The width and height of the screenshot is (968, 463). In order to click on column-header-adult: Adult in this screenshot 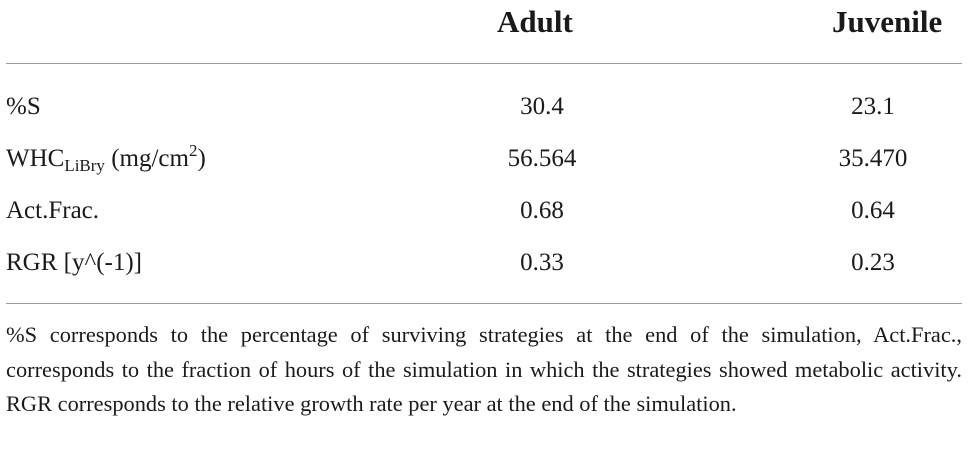, I will do `click(535, 21)`.